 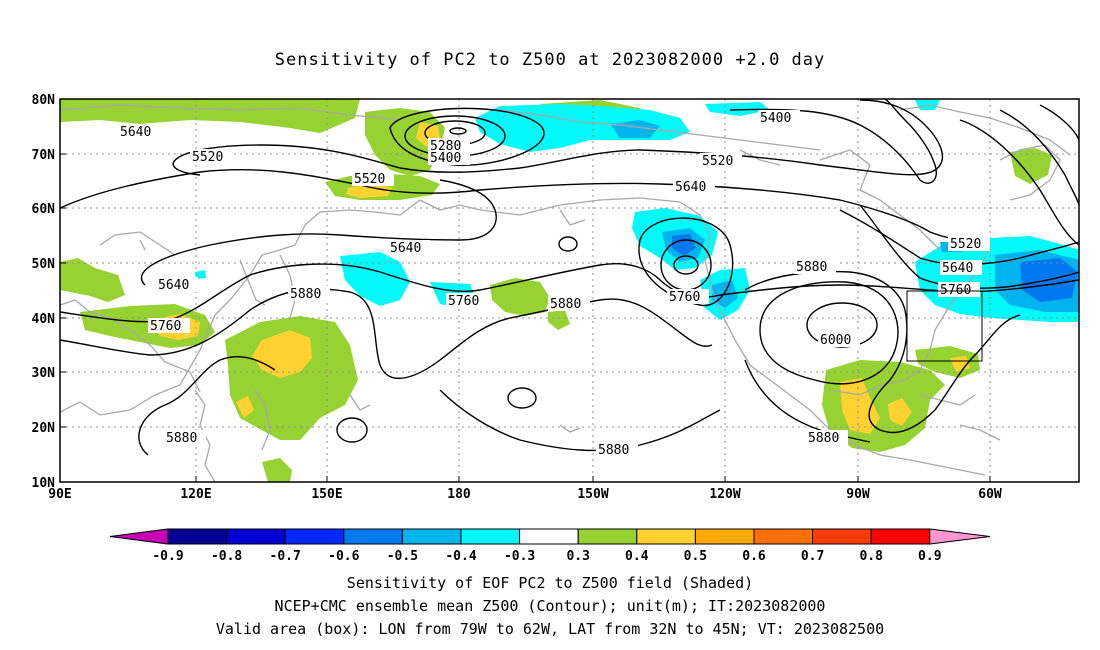 What do you see at coordinates (167, 556) in the screenshot?
I see `colorbar-label: -0.9` at bounding box center [167, 556].